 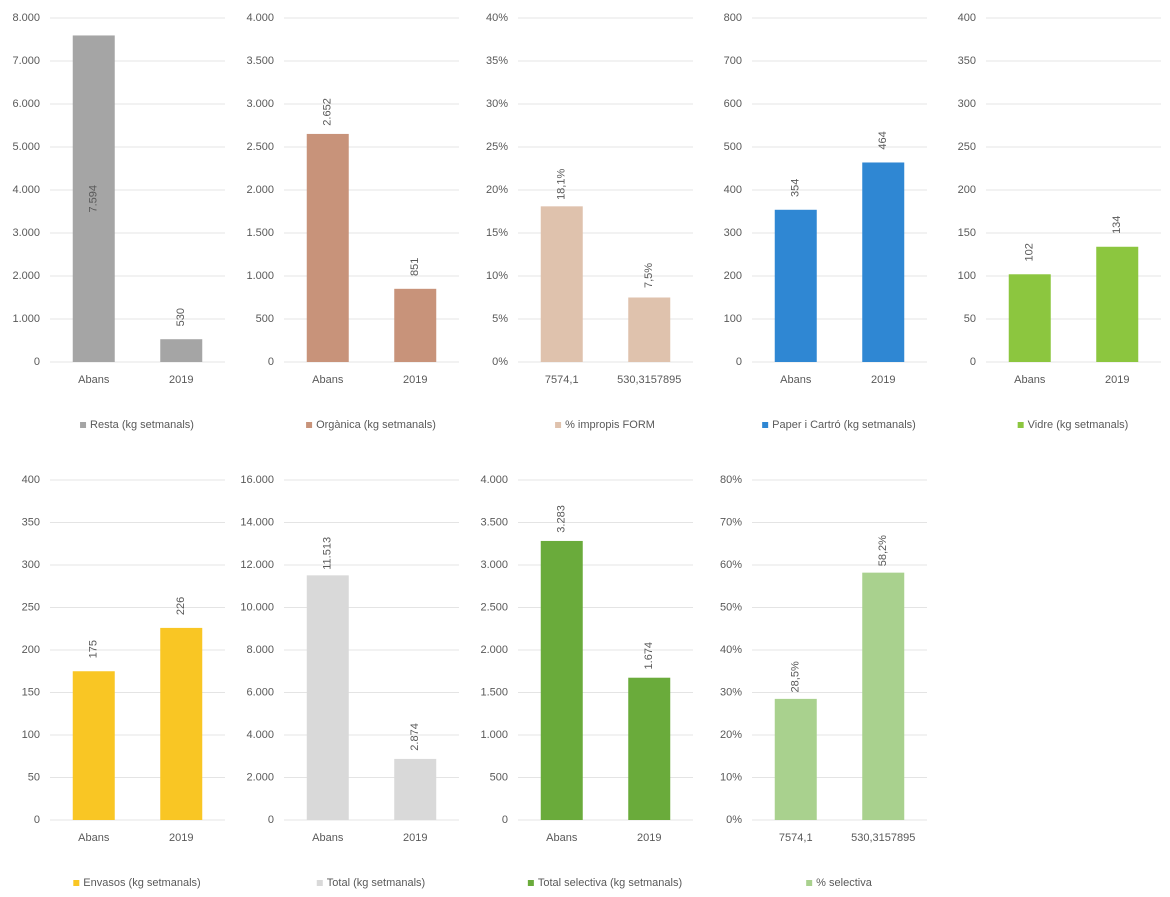 I want to click on legend: % selectiva, so click(x=839, y=883).